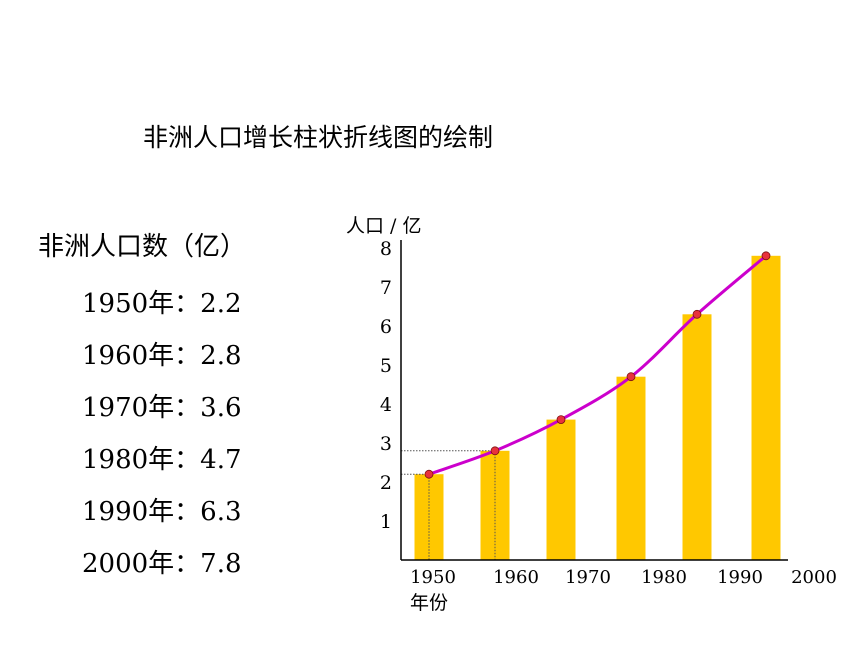 This screenshot has width=860, height=645. I want to click on point-1980, so click(631, 377).